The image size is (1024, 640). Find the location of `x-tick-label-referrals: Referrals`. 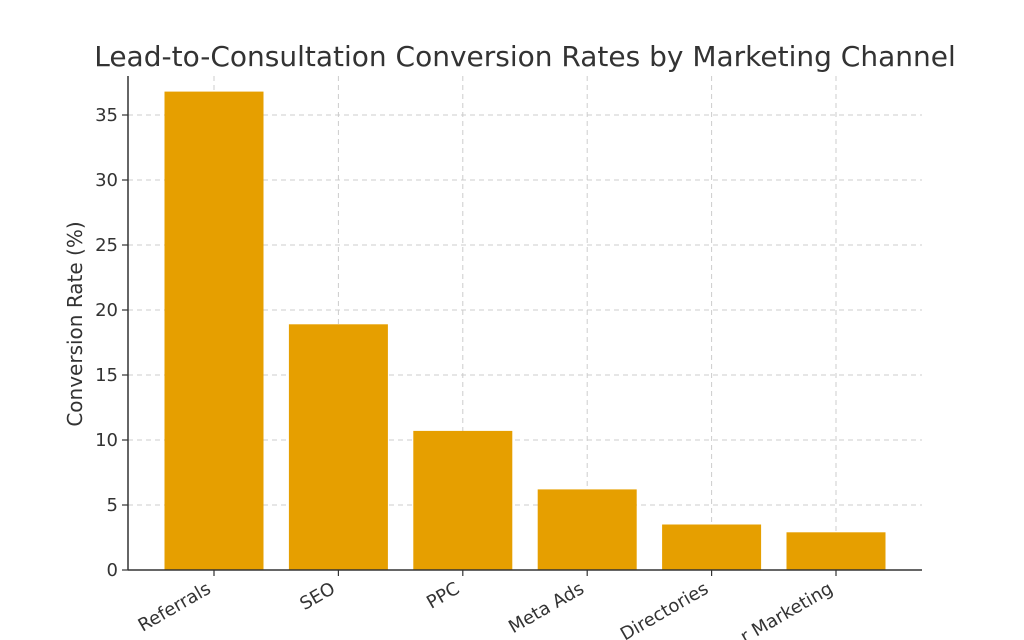

x-tick-label-referrals: Referrals is located at coordinates (175, 607).